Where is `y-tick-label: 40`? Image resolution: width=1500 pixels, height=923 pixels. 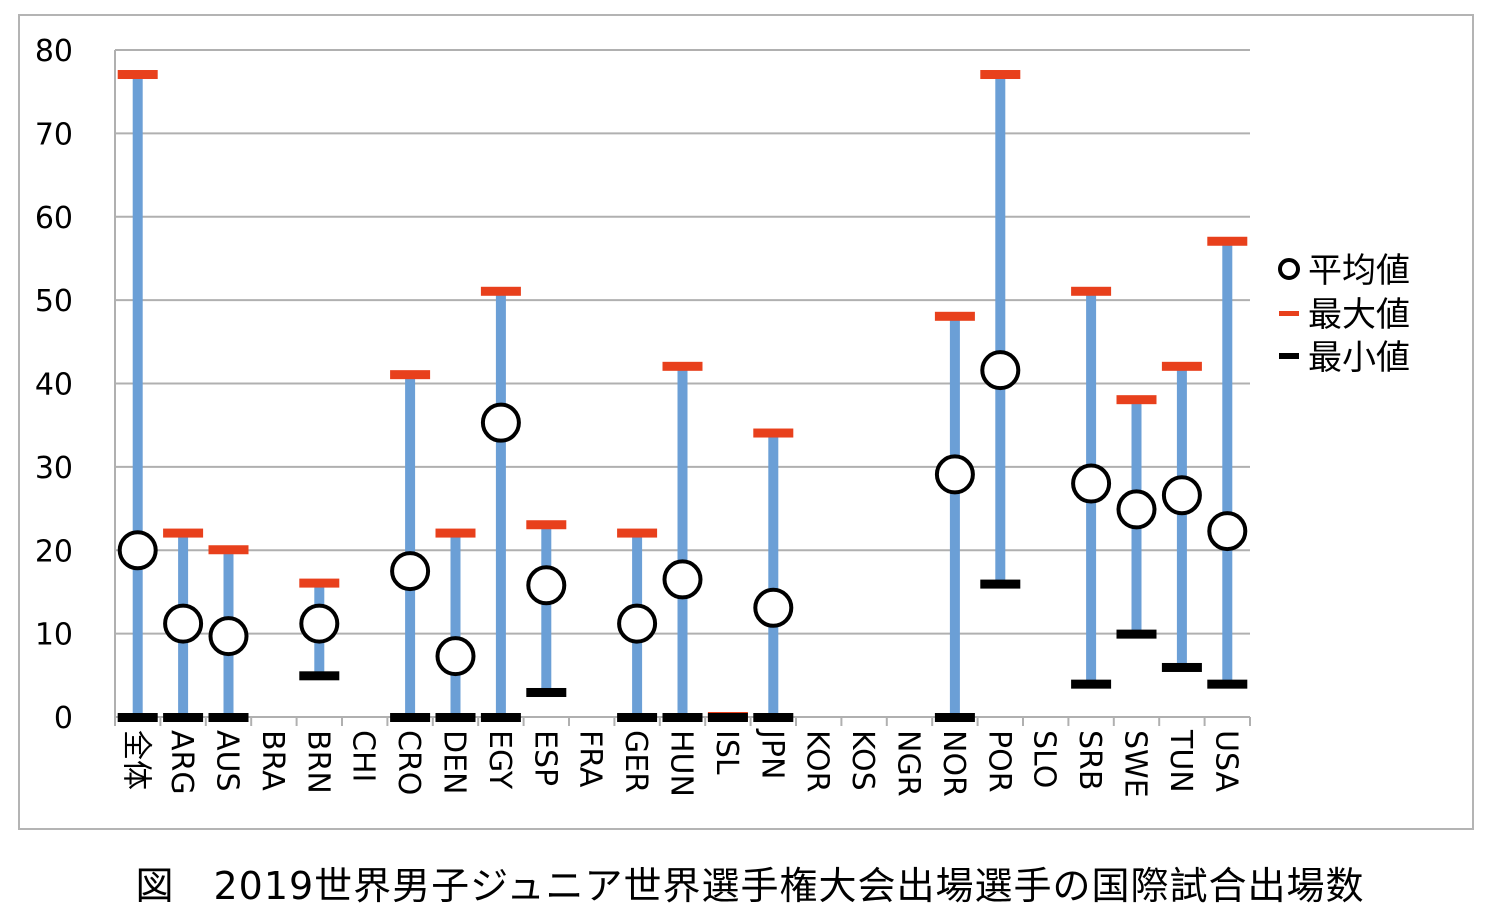 y-tick-label: 40 is located at coordinates (54, 385).